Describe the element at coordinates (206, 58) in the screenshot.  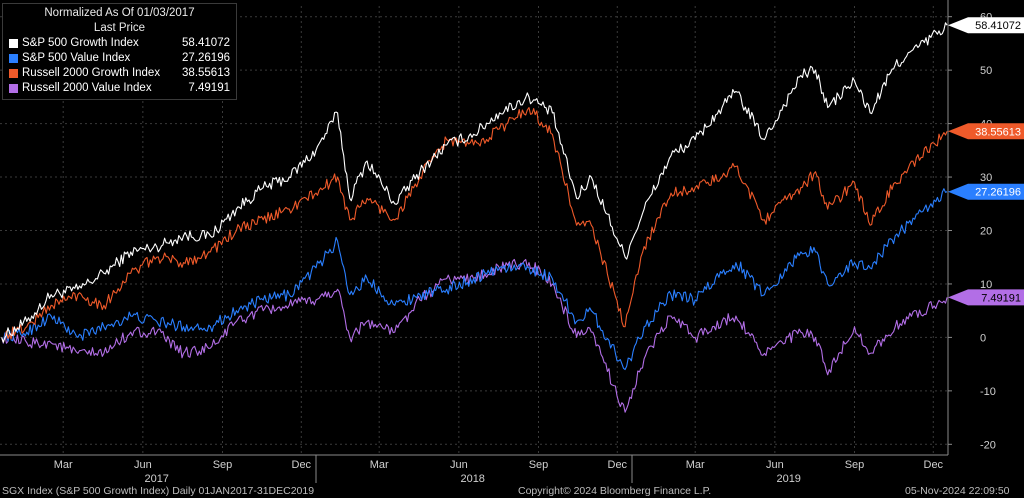
I see `legend-series-value: 27.26196` at that location.